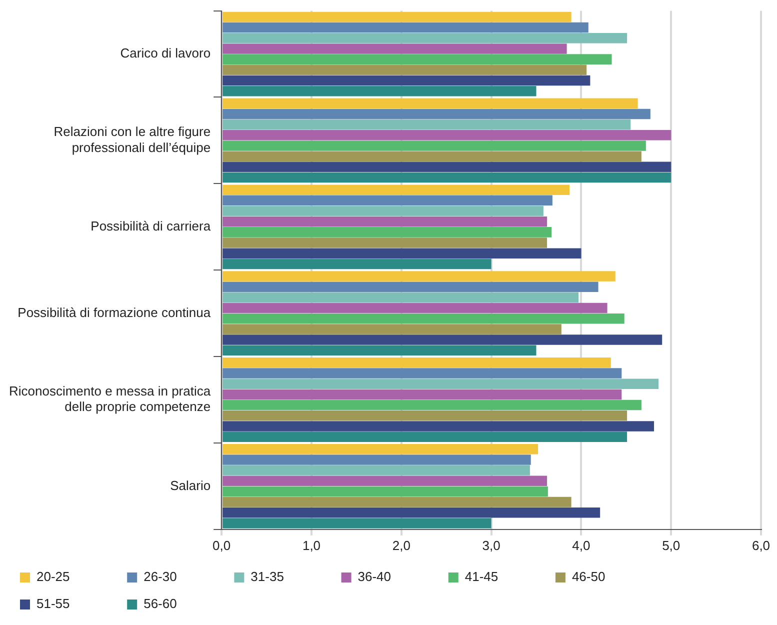 Image resolution: width=777 pixels, height=625 pixels. I want to click on x-tick-label: 3,0, so click(491, 545).